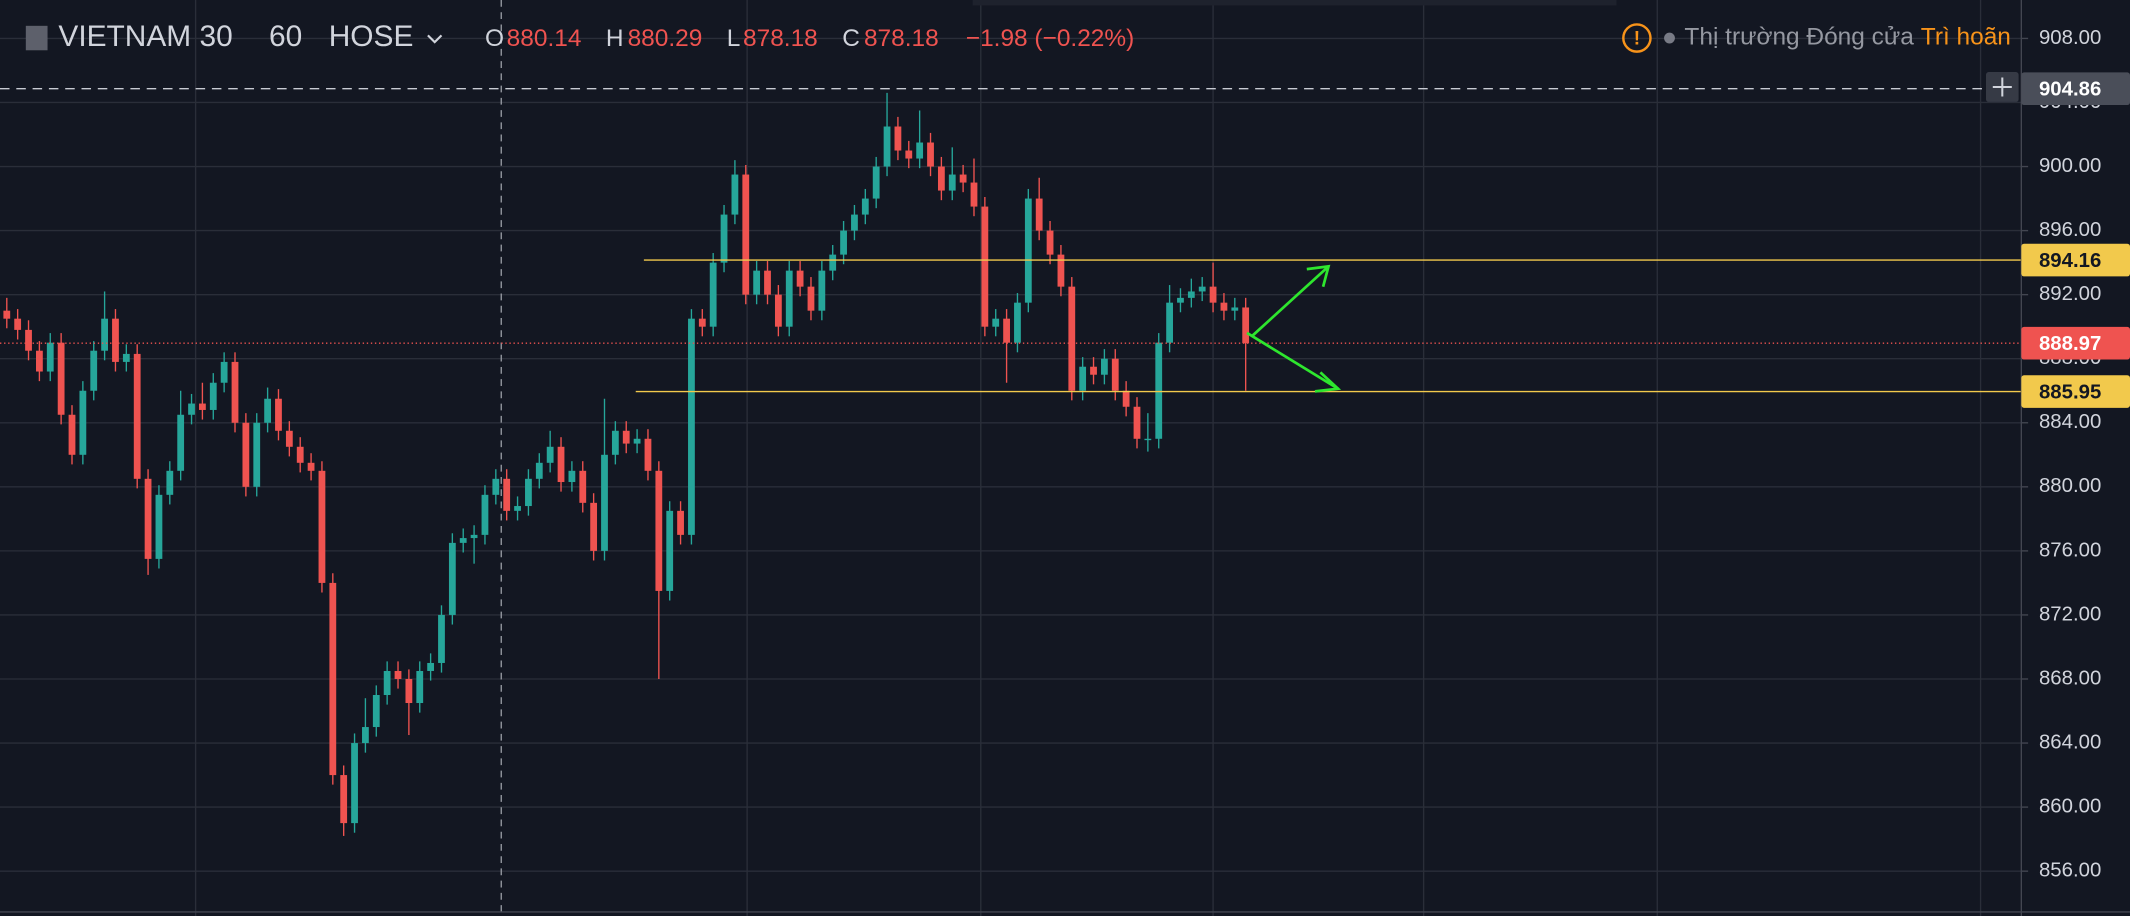 The width and height of the screenshot is (2130, 916). What do you see at coordinates (2070, 806) in the screenshot?
I see `y-tick-label: 860.00` at bounding box center [2070, 806].